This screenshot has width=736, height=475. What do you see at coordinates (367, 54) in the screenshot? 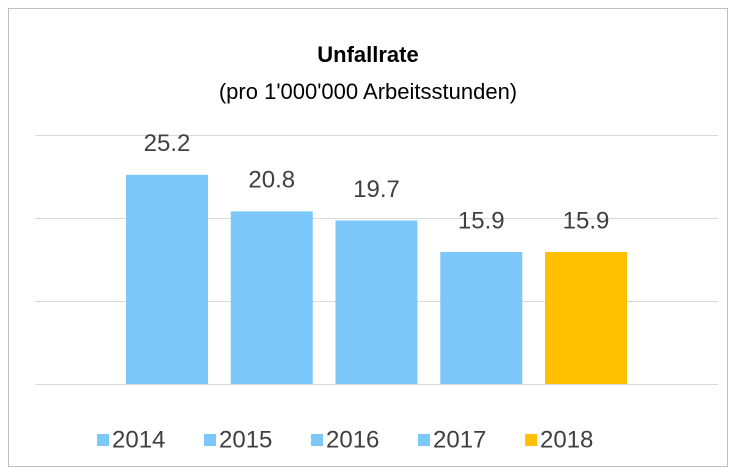
I see `chart-title: Unfallrate` at bounding box center [367, 54].